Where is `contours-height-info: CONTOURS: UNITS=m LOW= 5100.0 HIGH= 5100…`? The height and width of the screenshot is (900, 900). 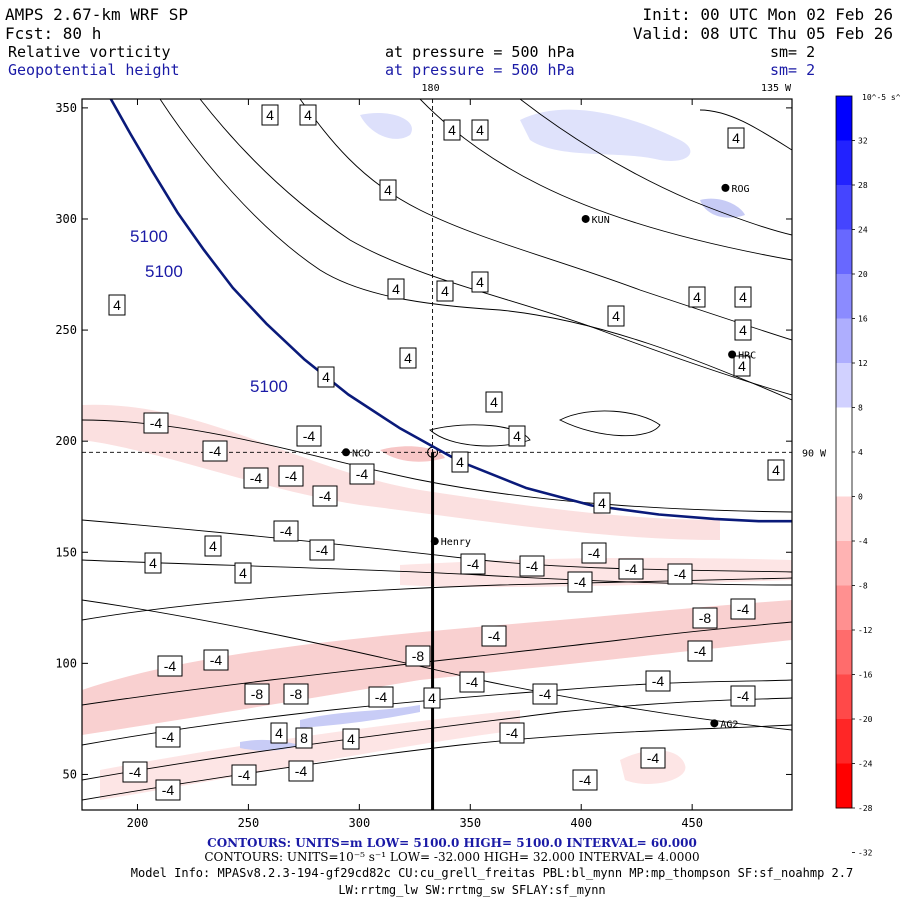
contours-height-info: CONTOURS: UNITS=m LOW= 5100.0 HIGH= 5100… is located at coordinates (452, 843).